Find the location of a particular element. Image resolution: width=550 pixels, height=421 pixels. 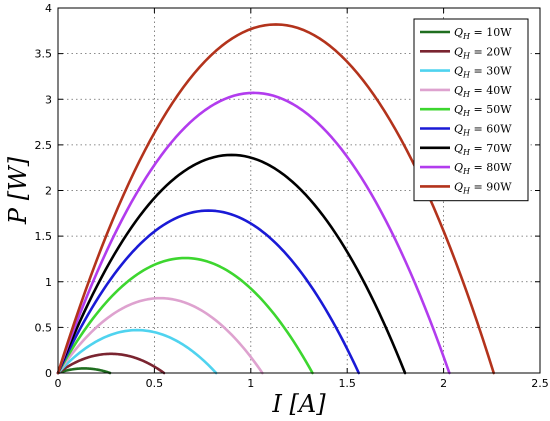

legend-entry-4: QH = 40W is located at coordinates (483, 91).